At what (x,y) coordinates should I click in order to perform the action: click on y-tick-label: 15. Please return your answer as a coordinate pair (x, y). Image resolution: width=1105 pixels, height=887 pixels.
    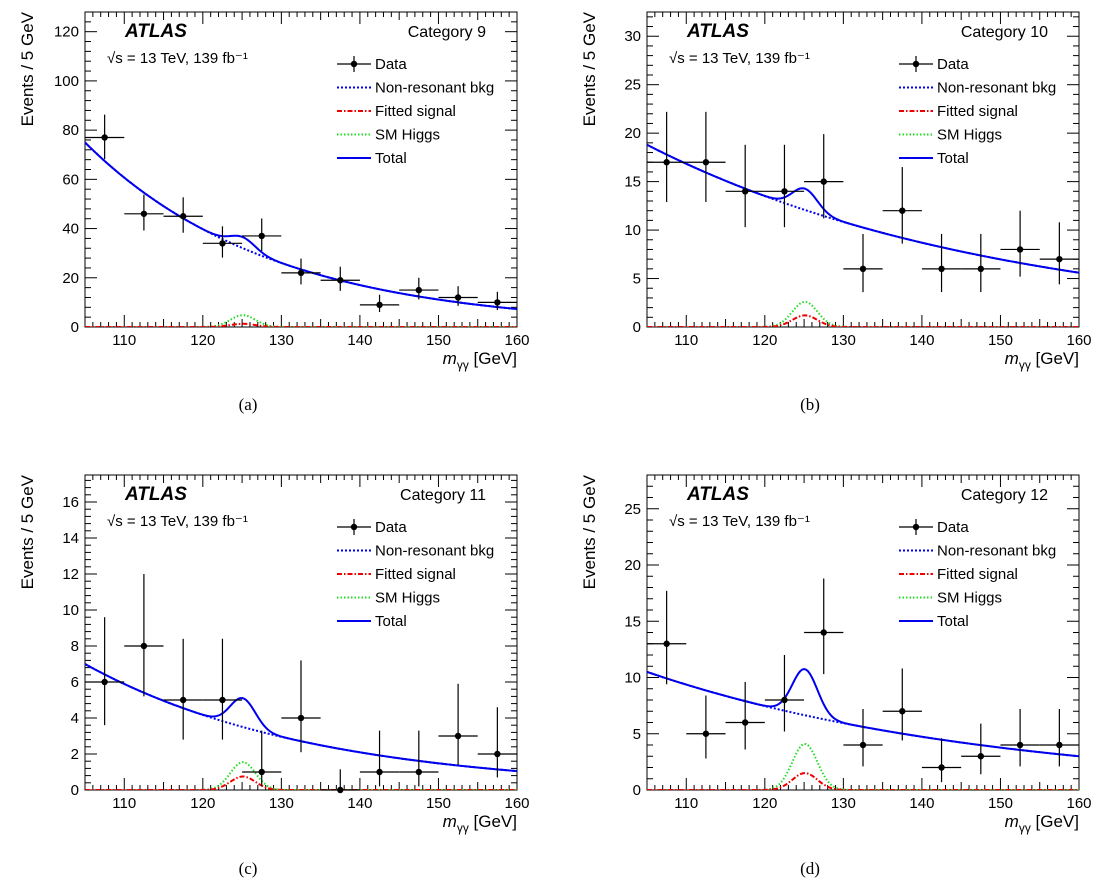
    Looking at the image, I should click on (632, 621).